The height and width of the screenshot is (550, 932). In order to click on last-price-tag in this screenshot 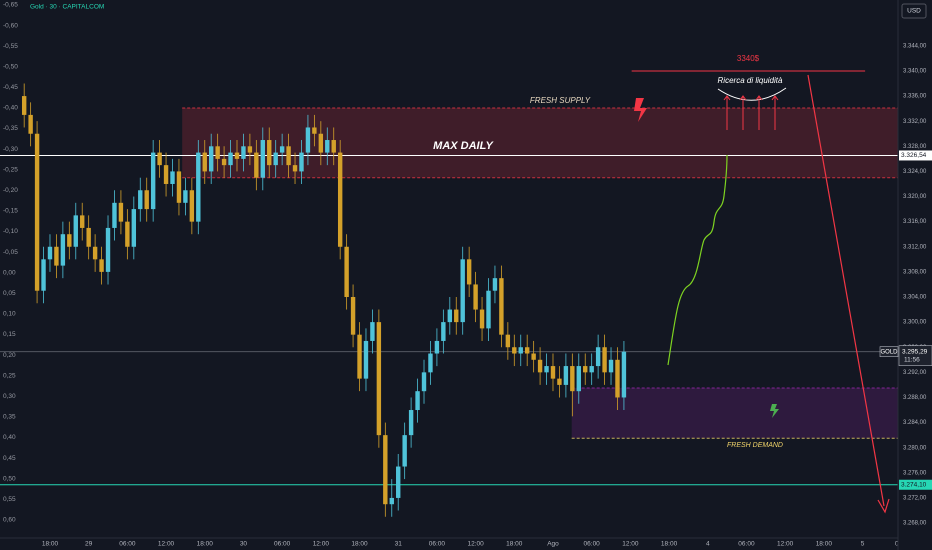, I will do `click(915, 355)`.